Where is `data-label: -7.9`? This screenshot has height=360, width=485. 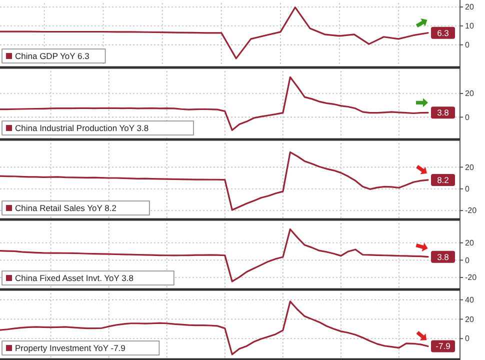 data-label: -7.9 is located at coordinates (443, 346).